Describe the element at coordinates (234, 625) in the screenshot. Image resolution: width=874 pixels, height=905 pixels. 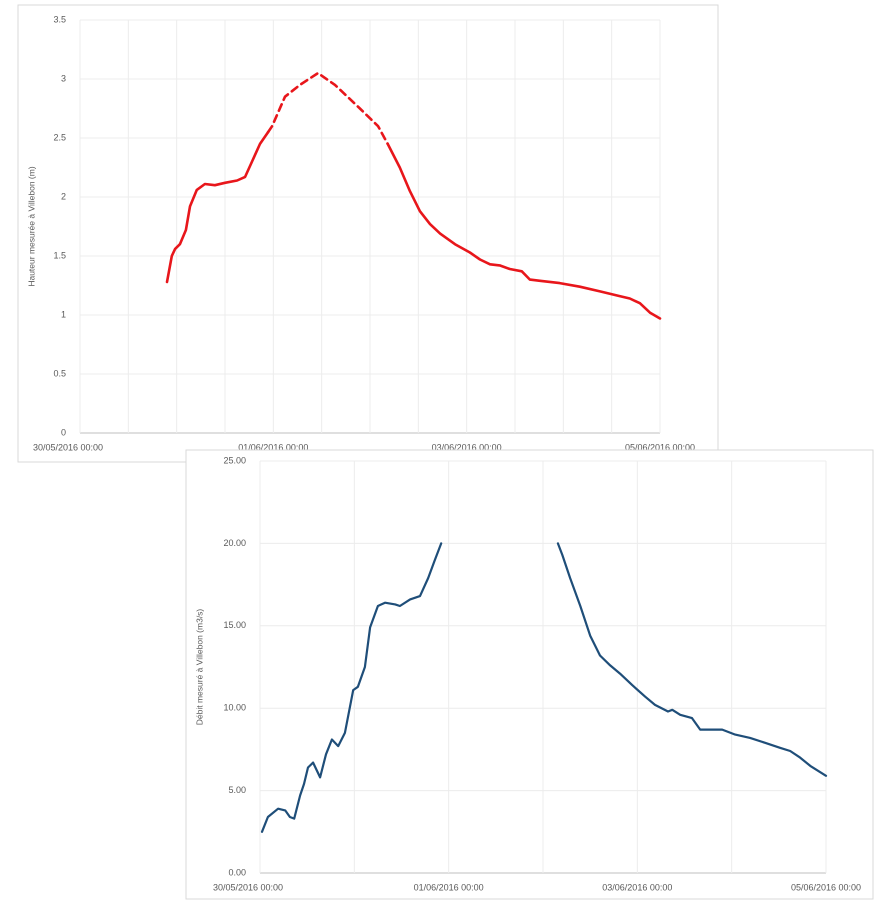
I see `y-tick-label: 15.00` at that location.